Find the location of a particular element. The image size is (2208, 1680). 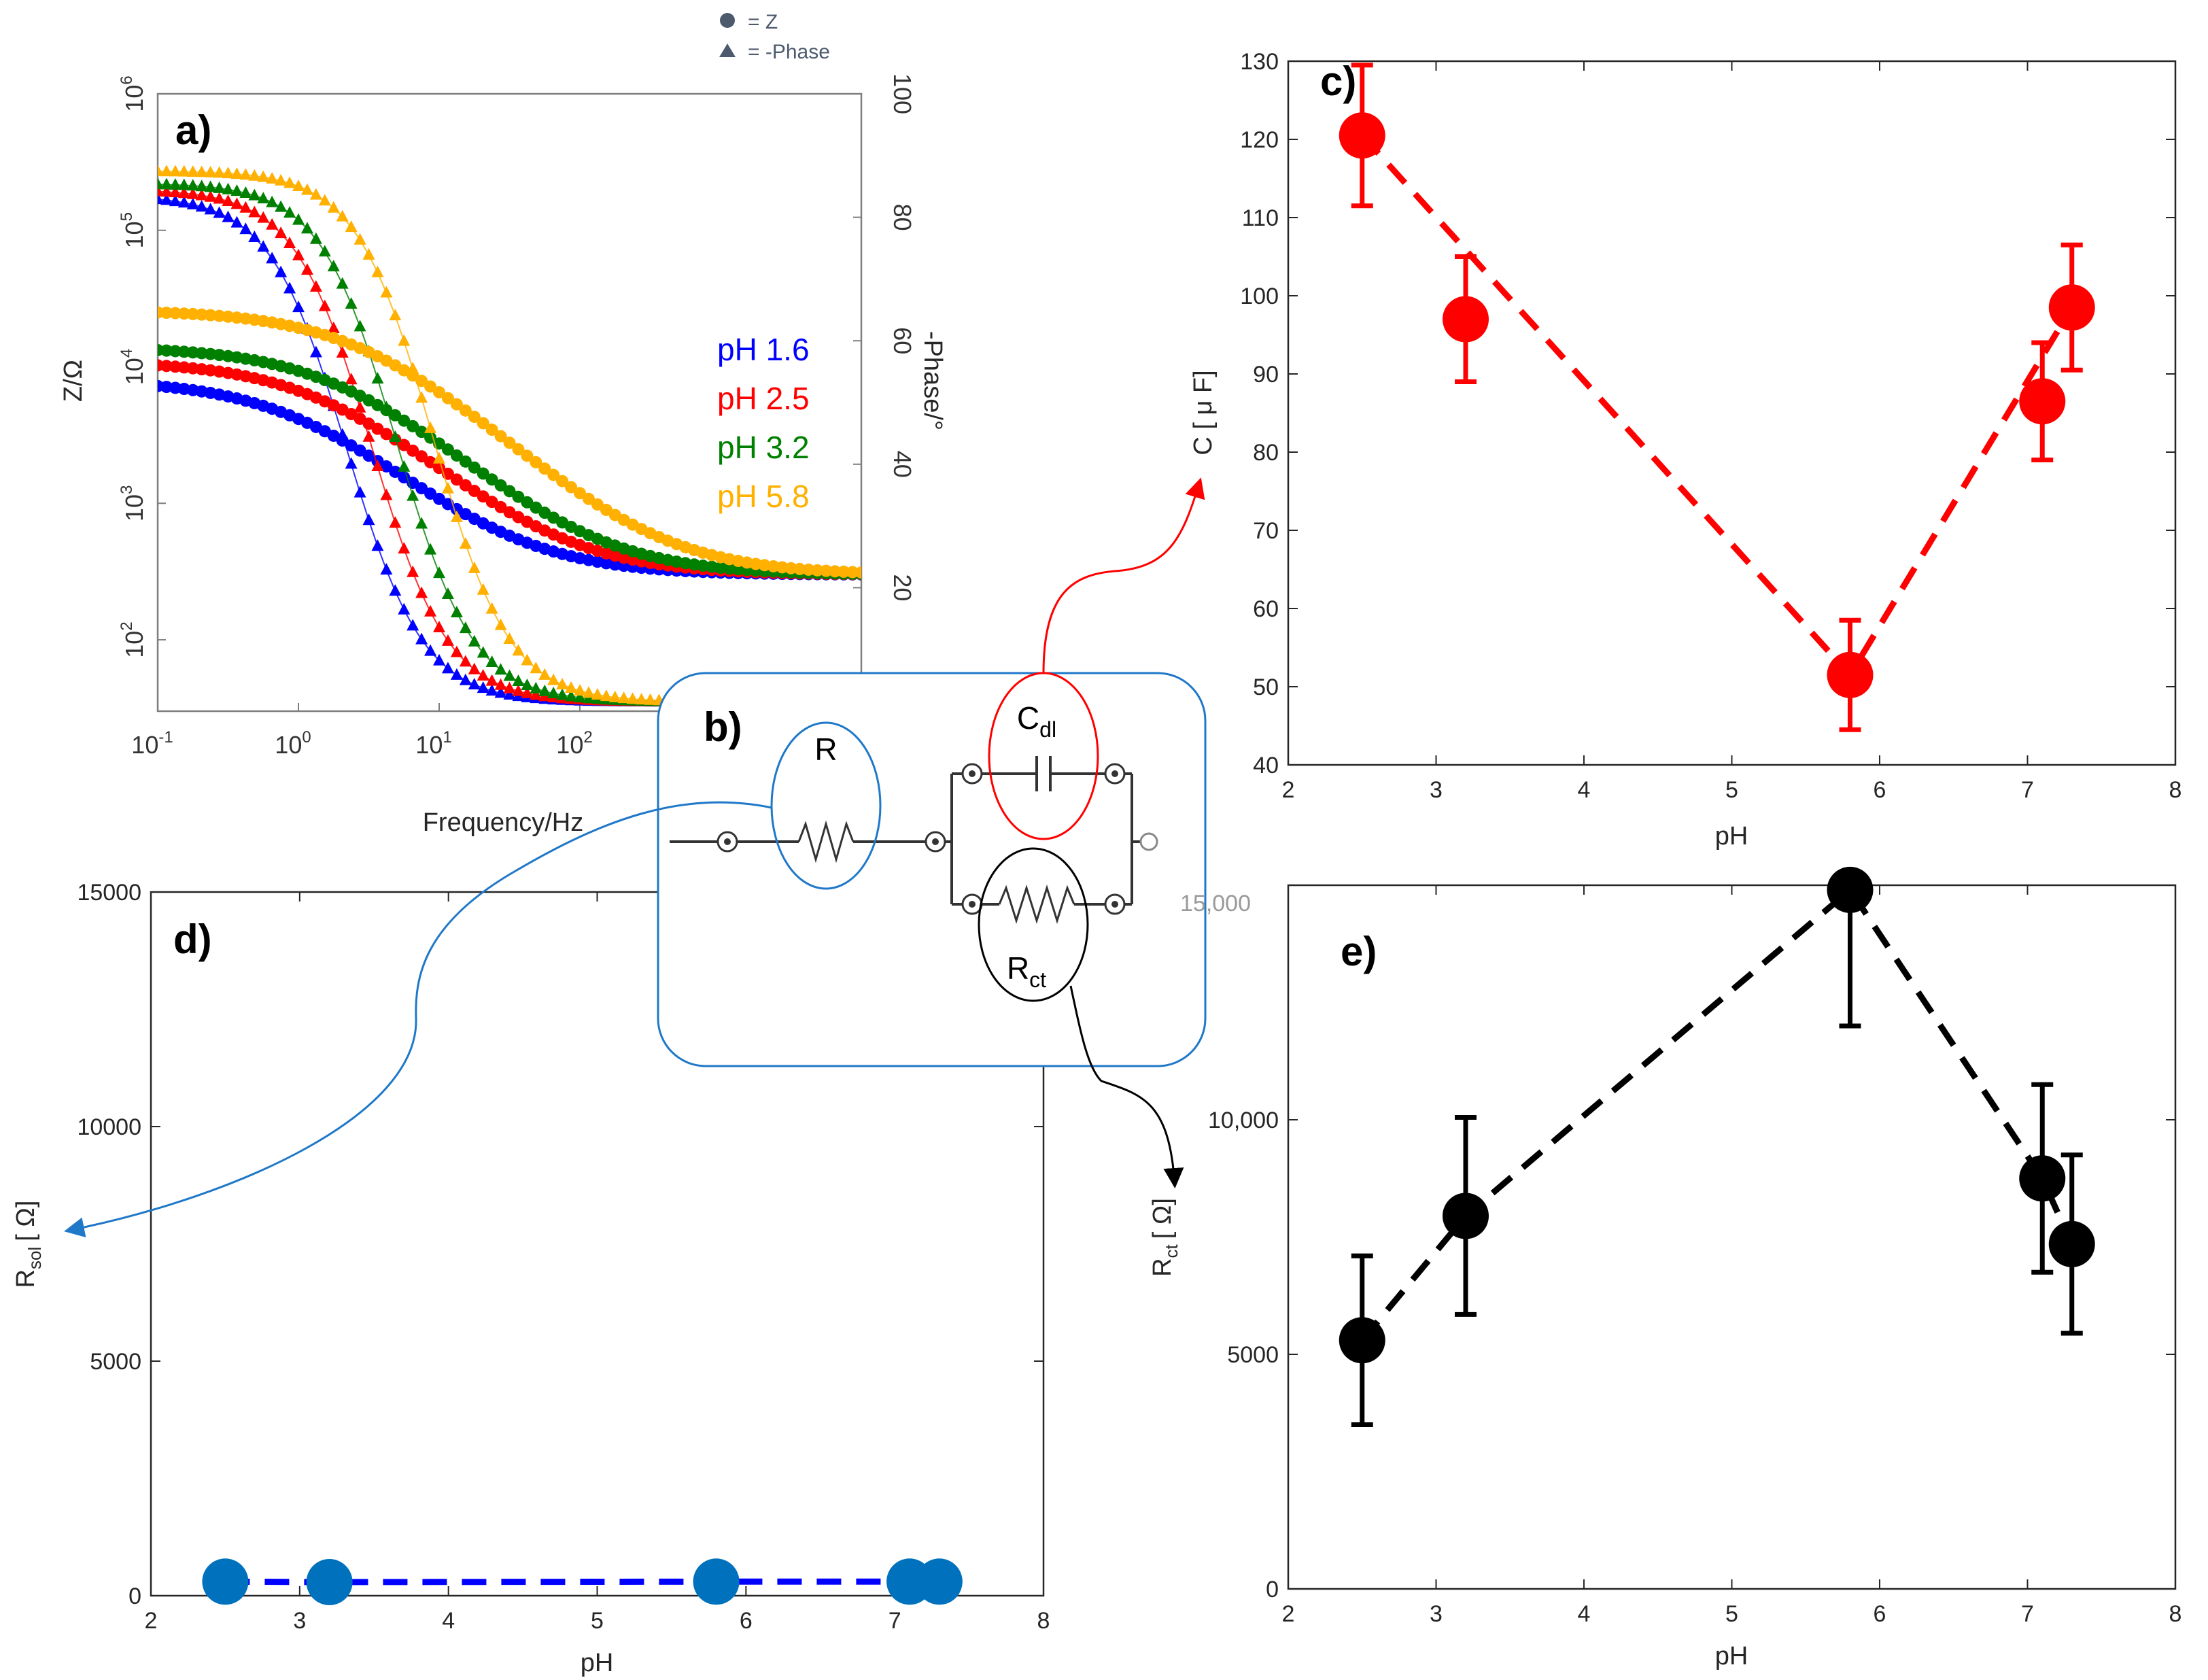

panel-a-y2-tick-label: 20 is located at coordinates (902, 587).